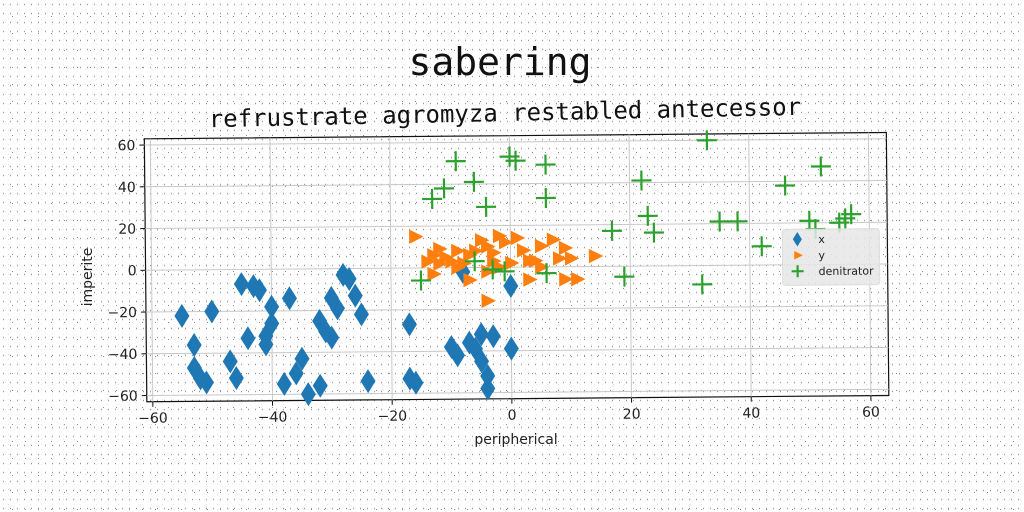  What do you see at coordinates (810, 255) in the screenshot?
I see `legend-entry-y: y` at bounding box center [810, 255].